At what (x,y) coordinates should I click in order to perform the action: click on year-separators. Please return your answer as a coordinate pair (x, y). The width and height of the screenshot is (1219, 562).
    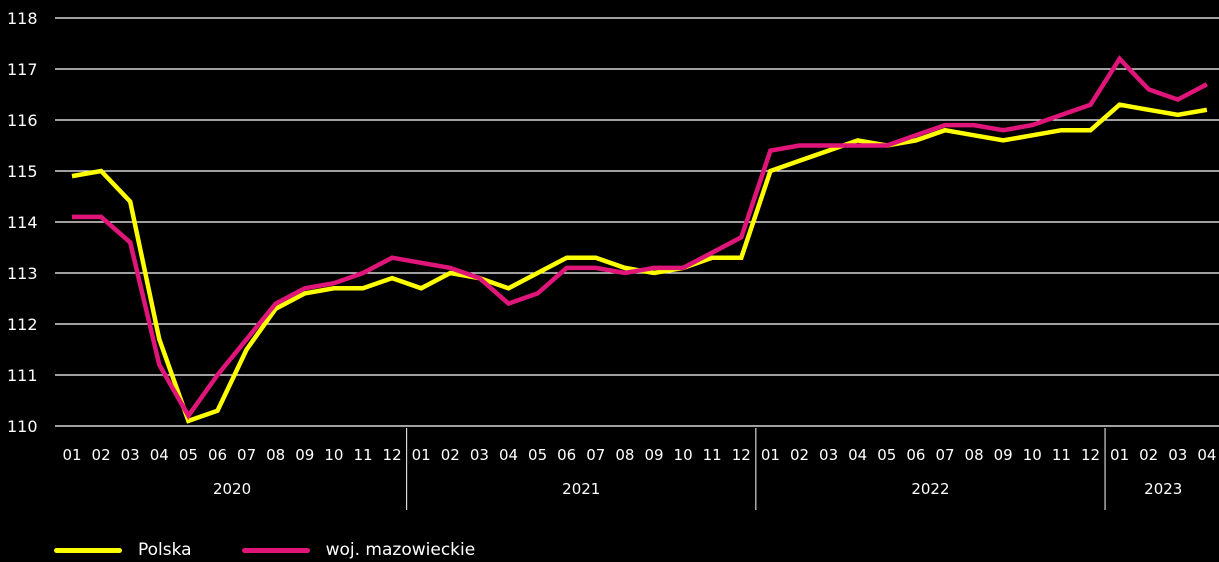
    Looking at the image, I should click on (756, 469).